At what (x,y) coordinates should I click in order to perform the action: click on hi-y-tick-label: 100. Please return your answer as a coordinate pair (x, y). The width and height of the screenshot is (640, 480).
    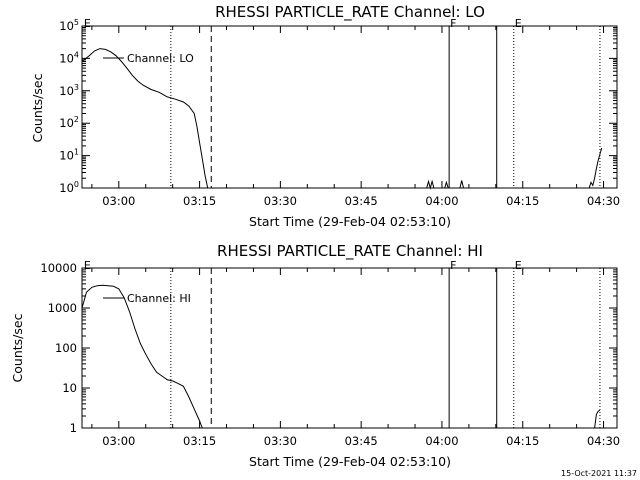
    Looking at the image, I should click on (66, 348).